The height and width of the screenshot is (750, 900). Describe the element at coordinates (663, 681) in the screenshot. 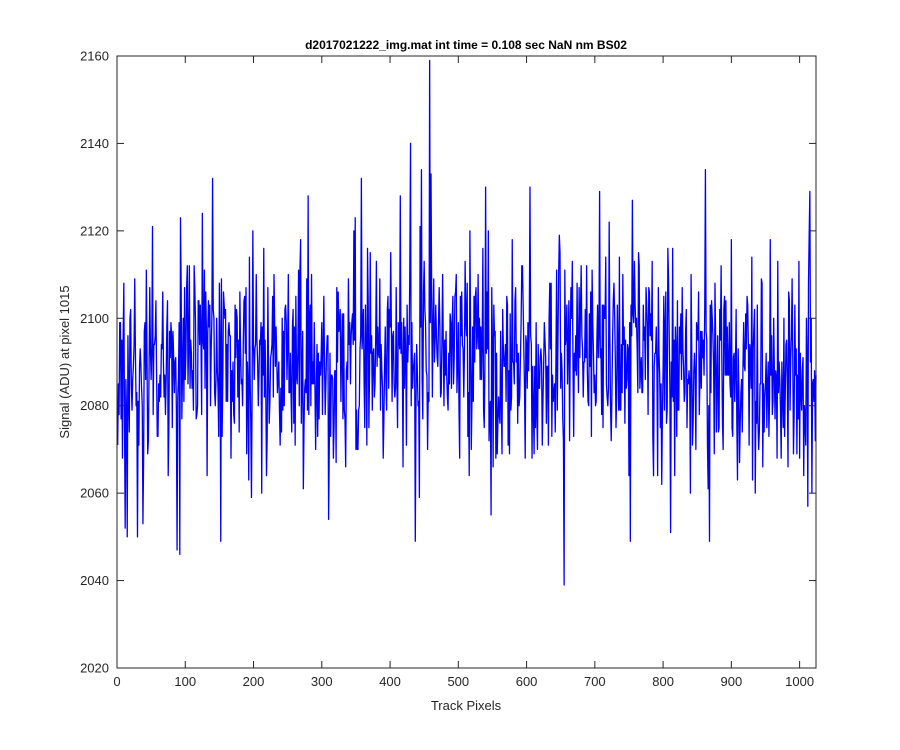

I see `x-tick-label: 800` at that location.